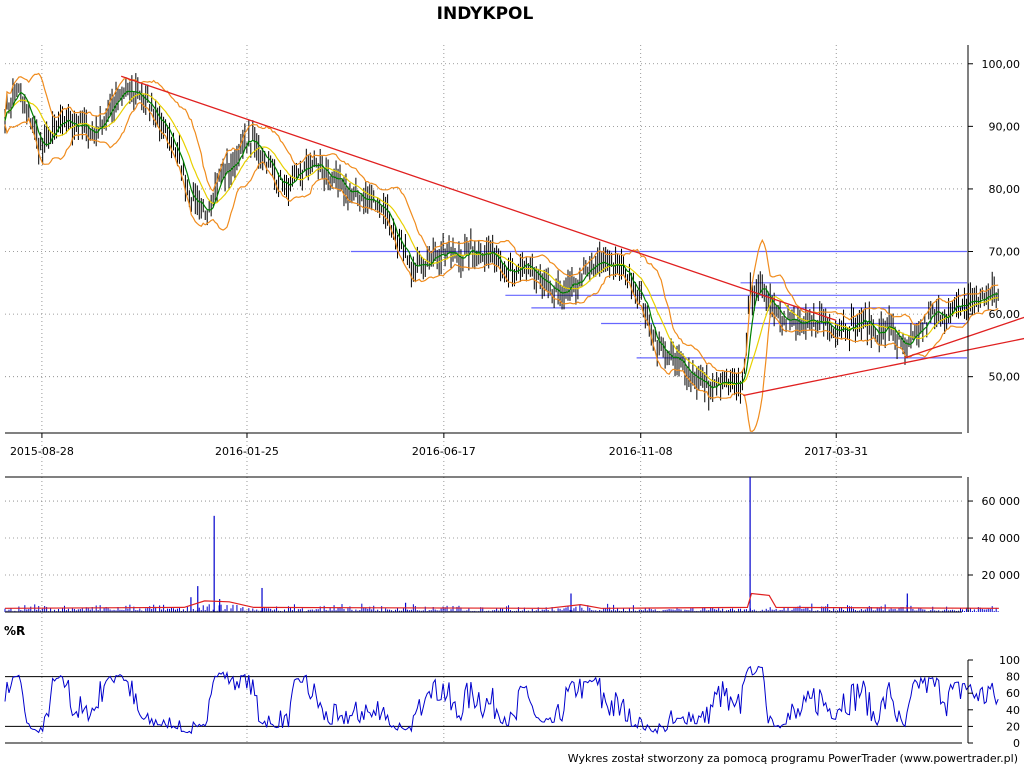  I want to click on price-x-tick-label: 2015-08-28, so click(42, 451).